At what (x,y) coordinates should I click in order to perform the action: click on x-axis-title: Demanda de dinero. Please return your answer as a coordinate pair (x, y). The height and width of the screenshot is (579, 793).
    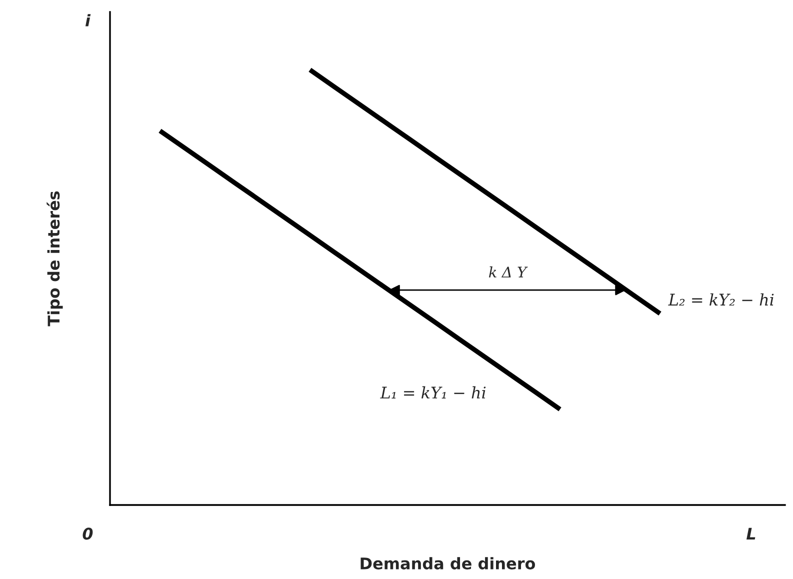
    Looking at the image, I should click on (448, 563).